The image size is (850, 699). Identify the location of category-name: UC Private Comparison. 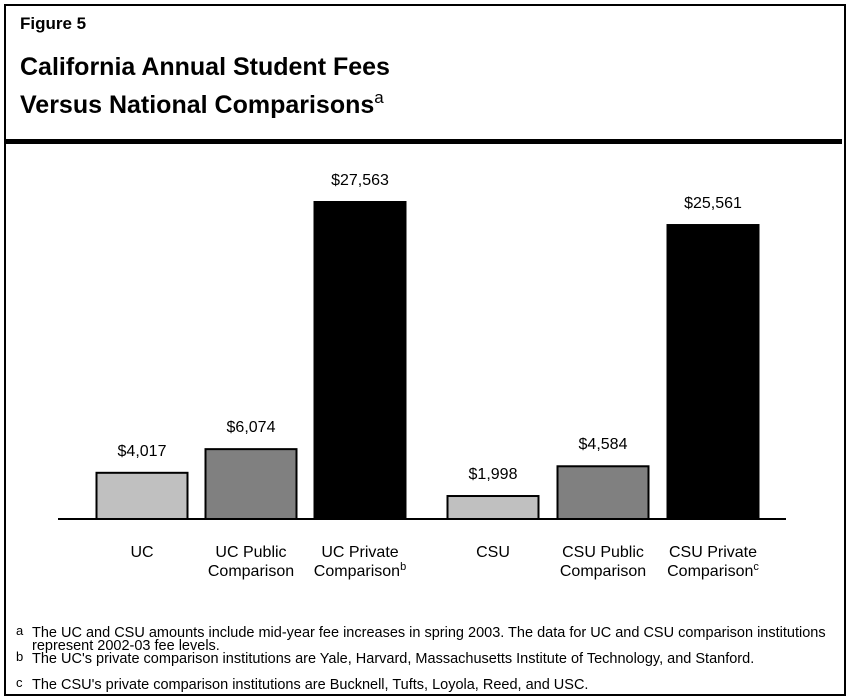
(357, 562).